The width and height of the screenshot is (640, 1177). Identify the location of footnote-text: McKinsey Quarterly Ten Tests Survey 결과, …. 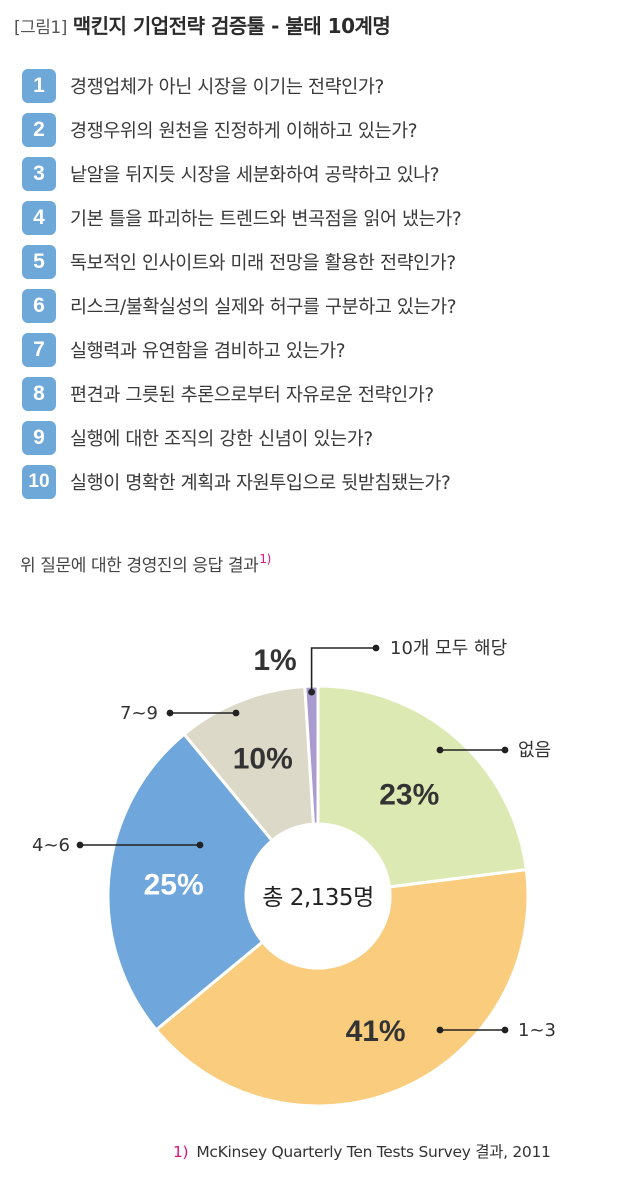
(373, 1152).